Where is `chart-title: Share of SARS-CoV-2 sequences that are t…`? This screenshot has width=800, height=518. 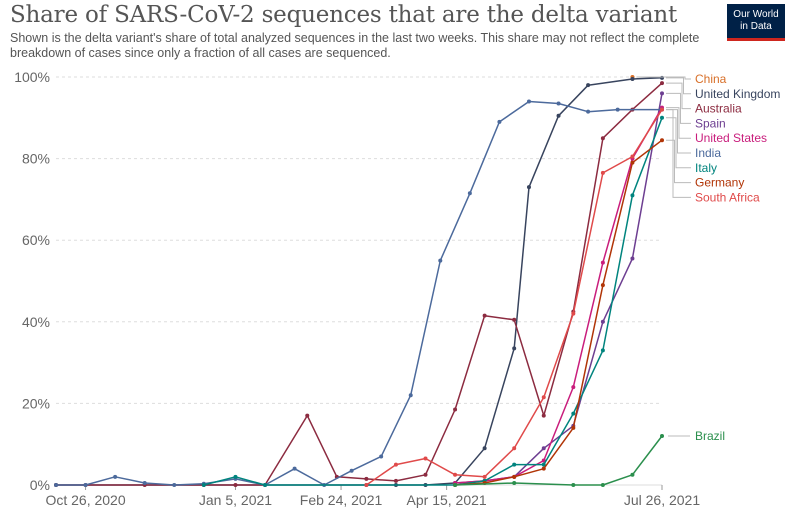 chart-title: Share of SARS-CoV-2 sequences that are t… is located at coordinates (344, 15).